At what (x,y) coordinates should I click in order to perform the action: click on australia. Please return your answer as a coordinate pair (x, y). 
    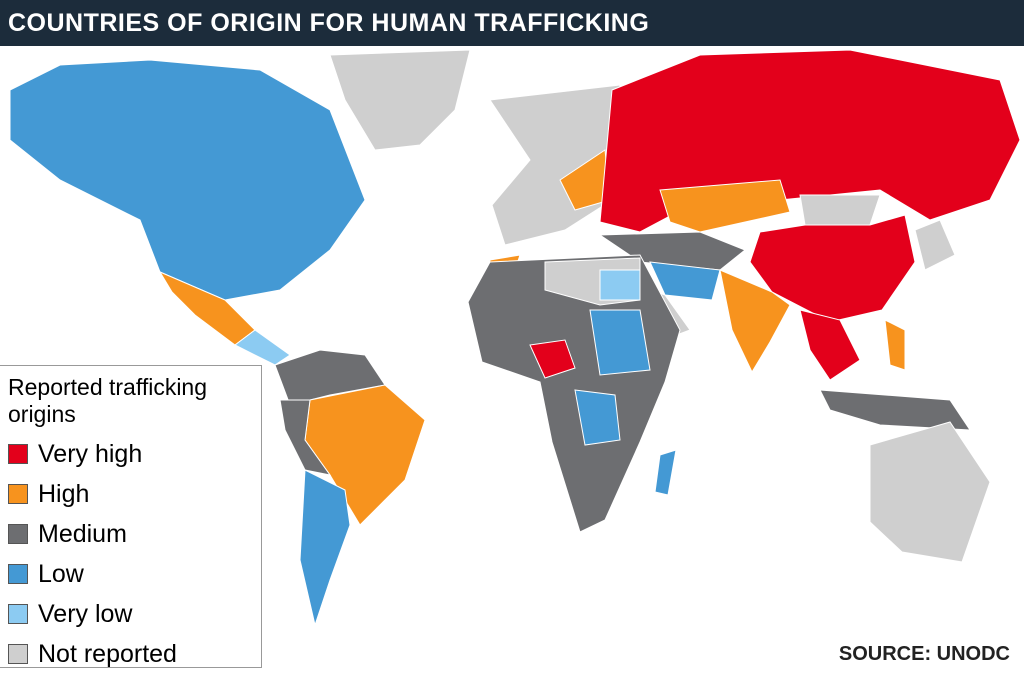
    Looking at the image, I should click on (930, 492).